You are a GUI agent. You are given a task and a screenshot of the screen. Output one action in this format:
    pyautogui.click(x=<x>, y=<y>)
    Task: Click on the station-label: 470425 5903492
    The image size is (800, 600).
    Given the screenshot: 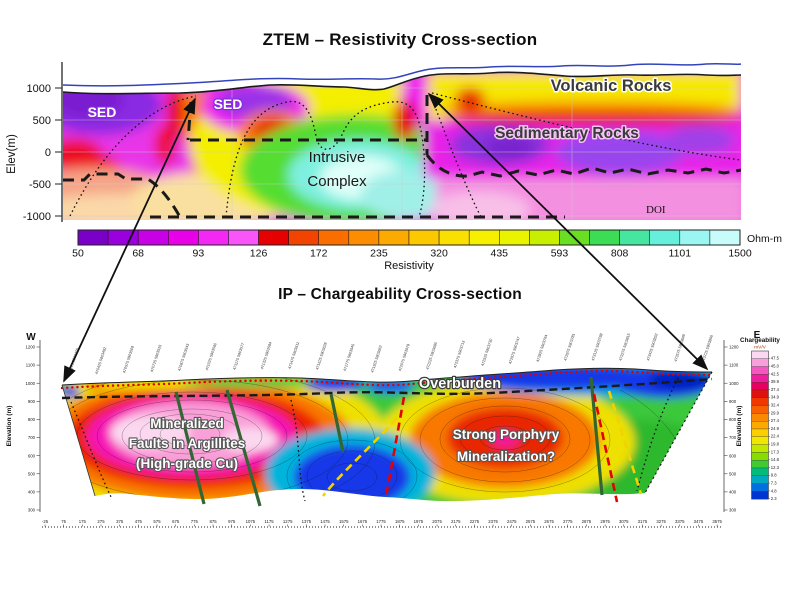 What is the action you would take?
    pyautogui.click(x=101, y=361)
    